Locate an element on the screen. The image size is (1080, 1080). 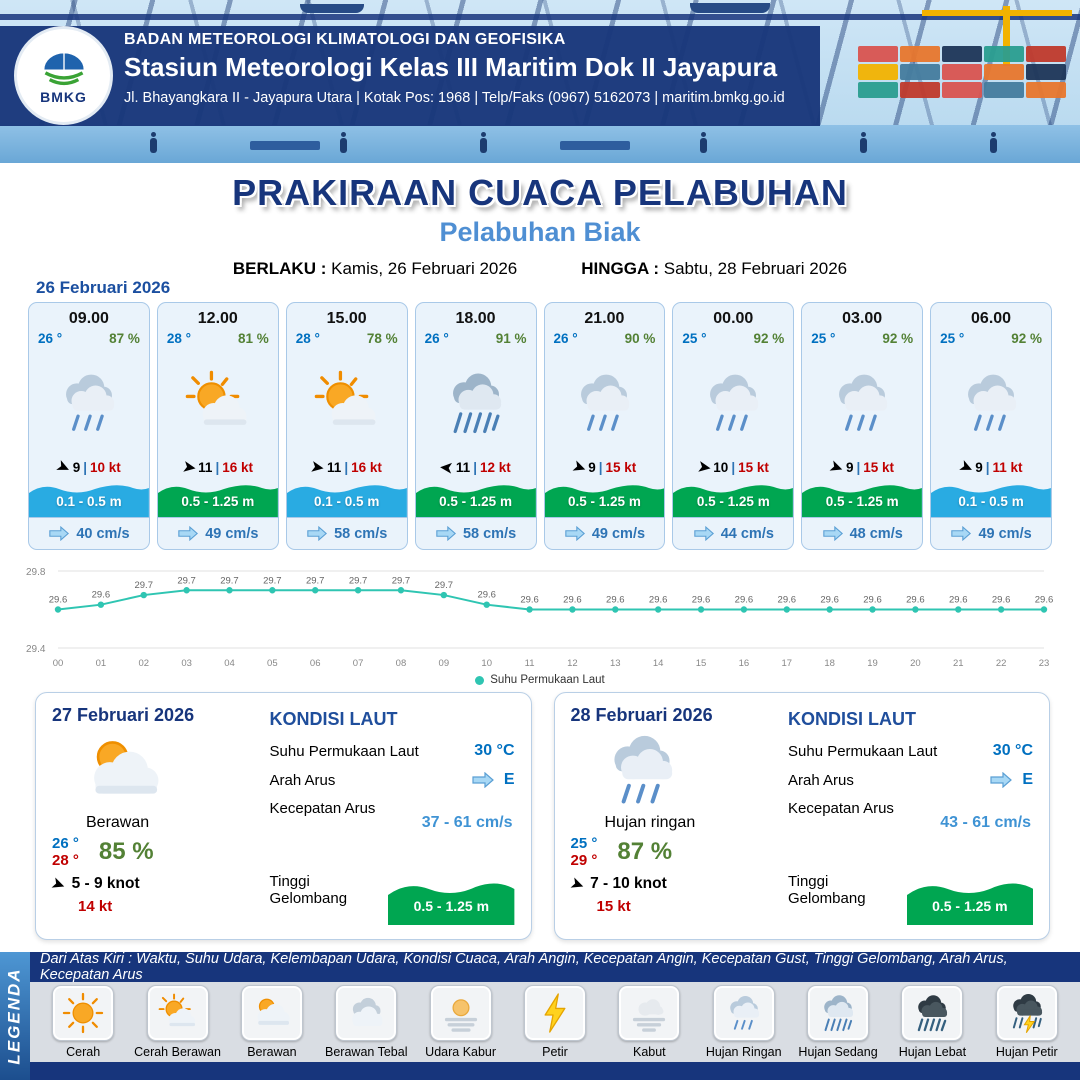
legend-item: Hujan Ringan is located at coordinates (744, 1022).